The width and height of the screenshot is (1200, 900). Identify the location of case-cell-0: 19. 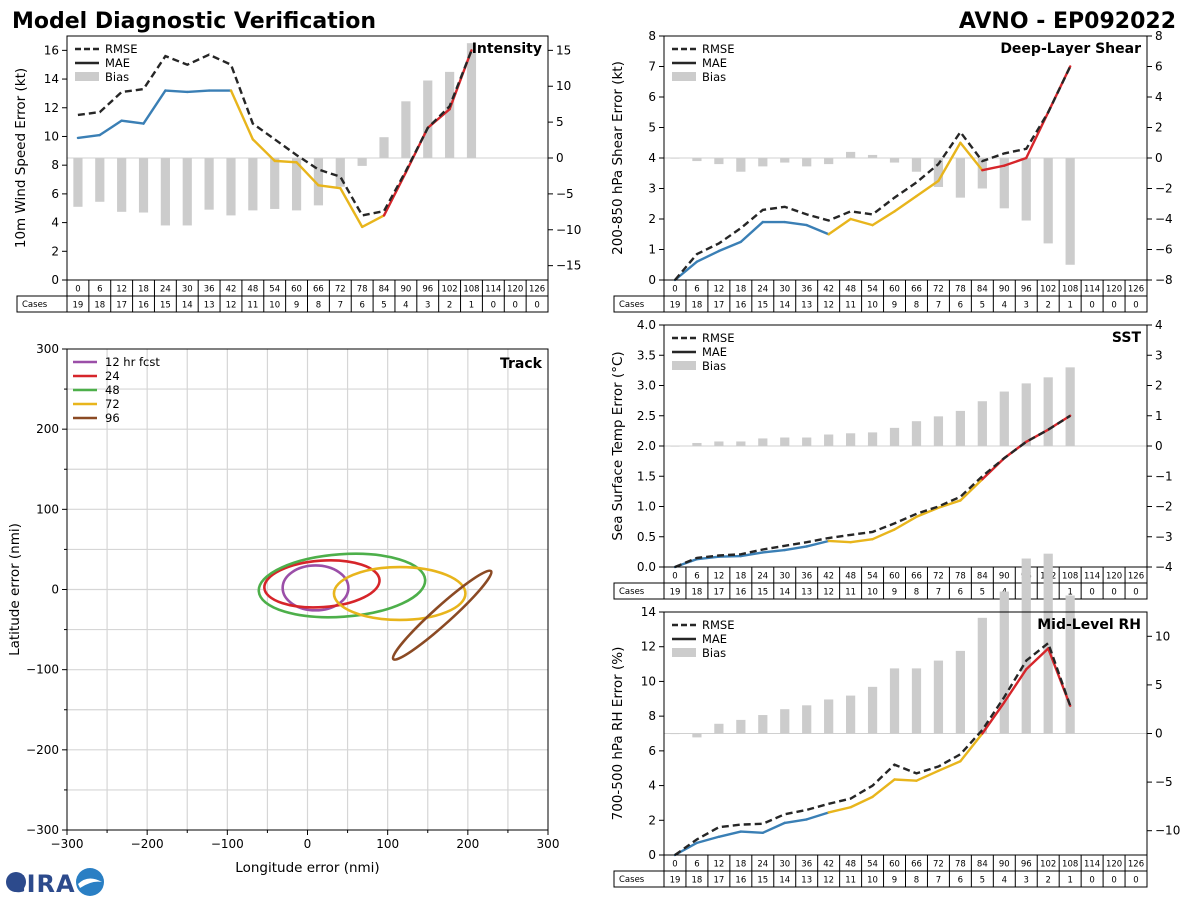
(675, 306).